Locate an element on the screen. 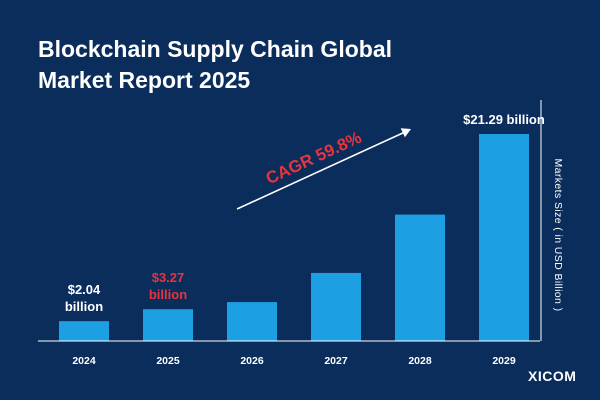 The height and width of the screenshot is (400, 600). brand-logo: XICOM is located at coordinates (552, 376).